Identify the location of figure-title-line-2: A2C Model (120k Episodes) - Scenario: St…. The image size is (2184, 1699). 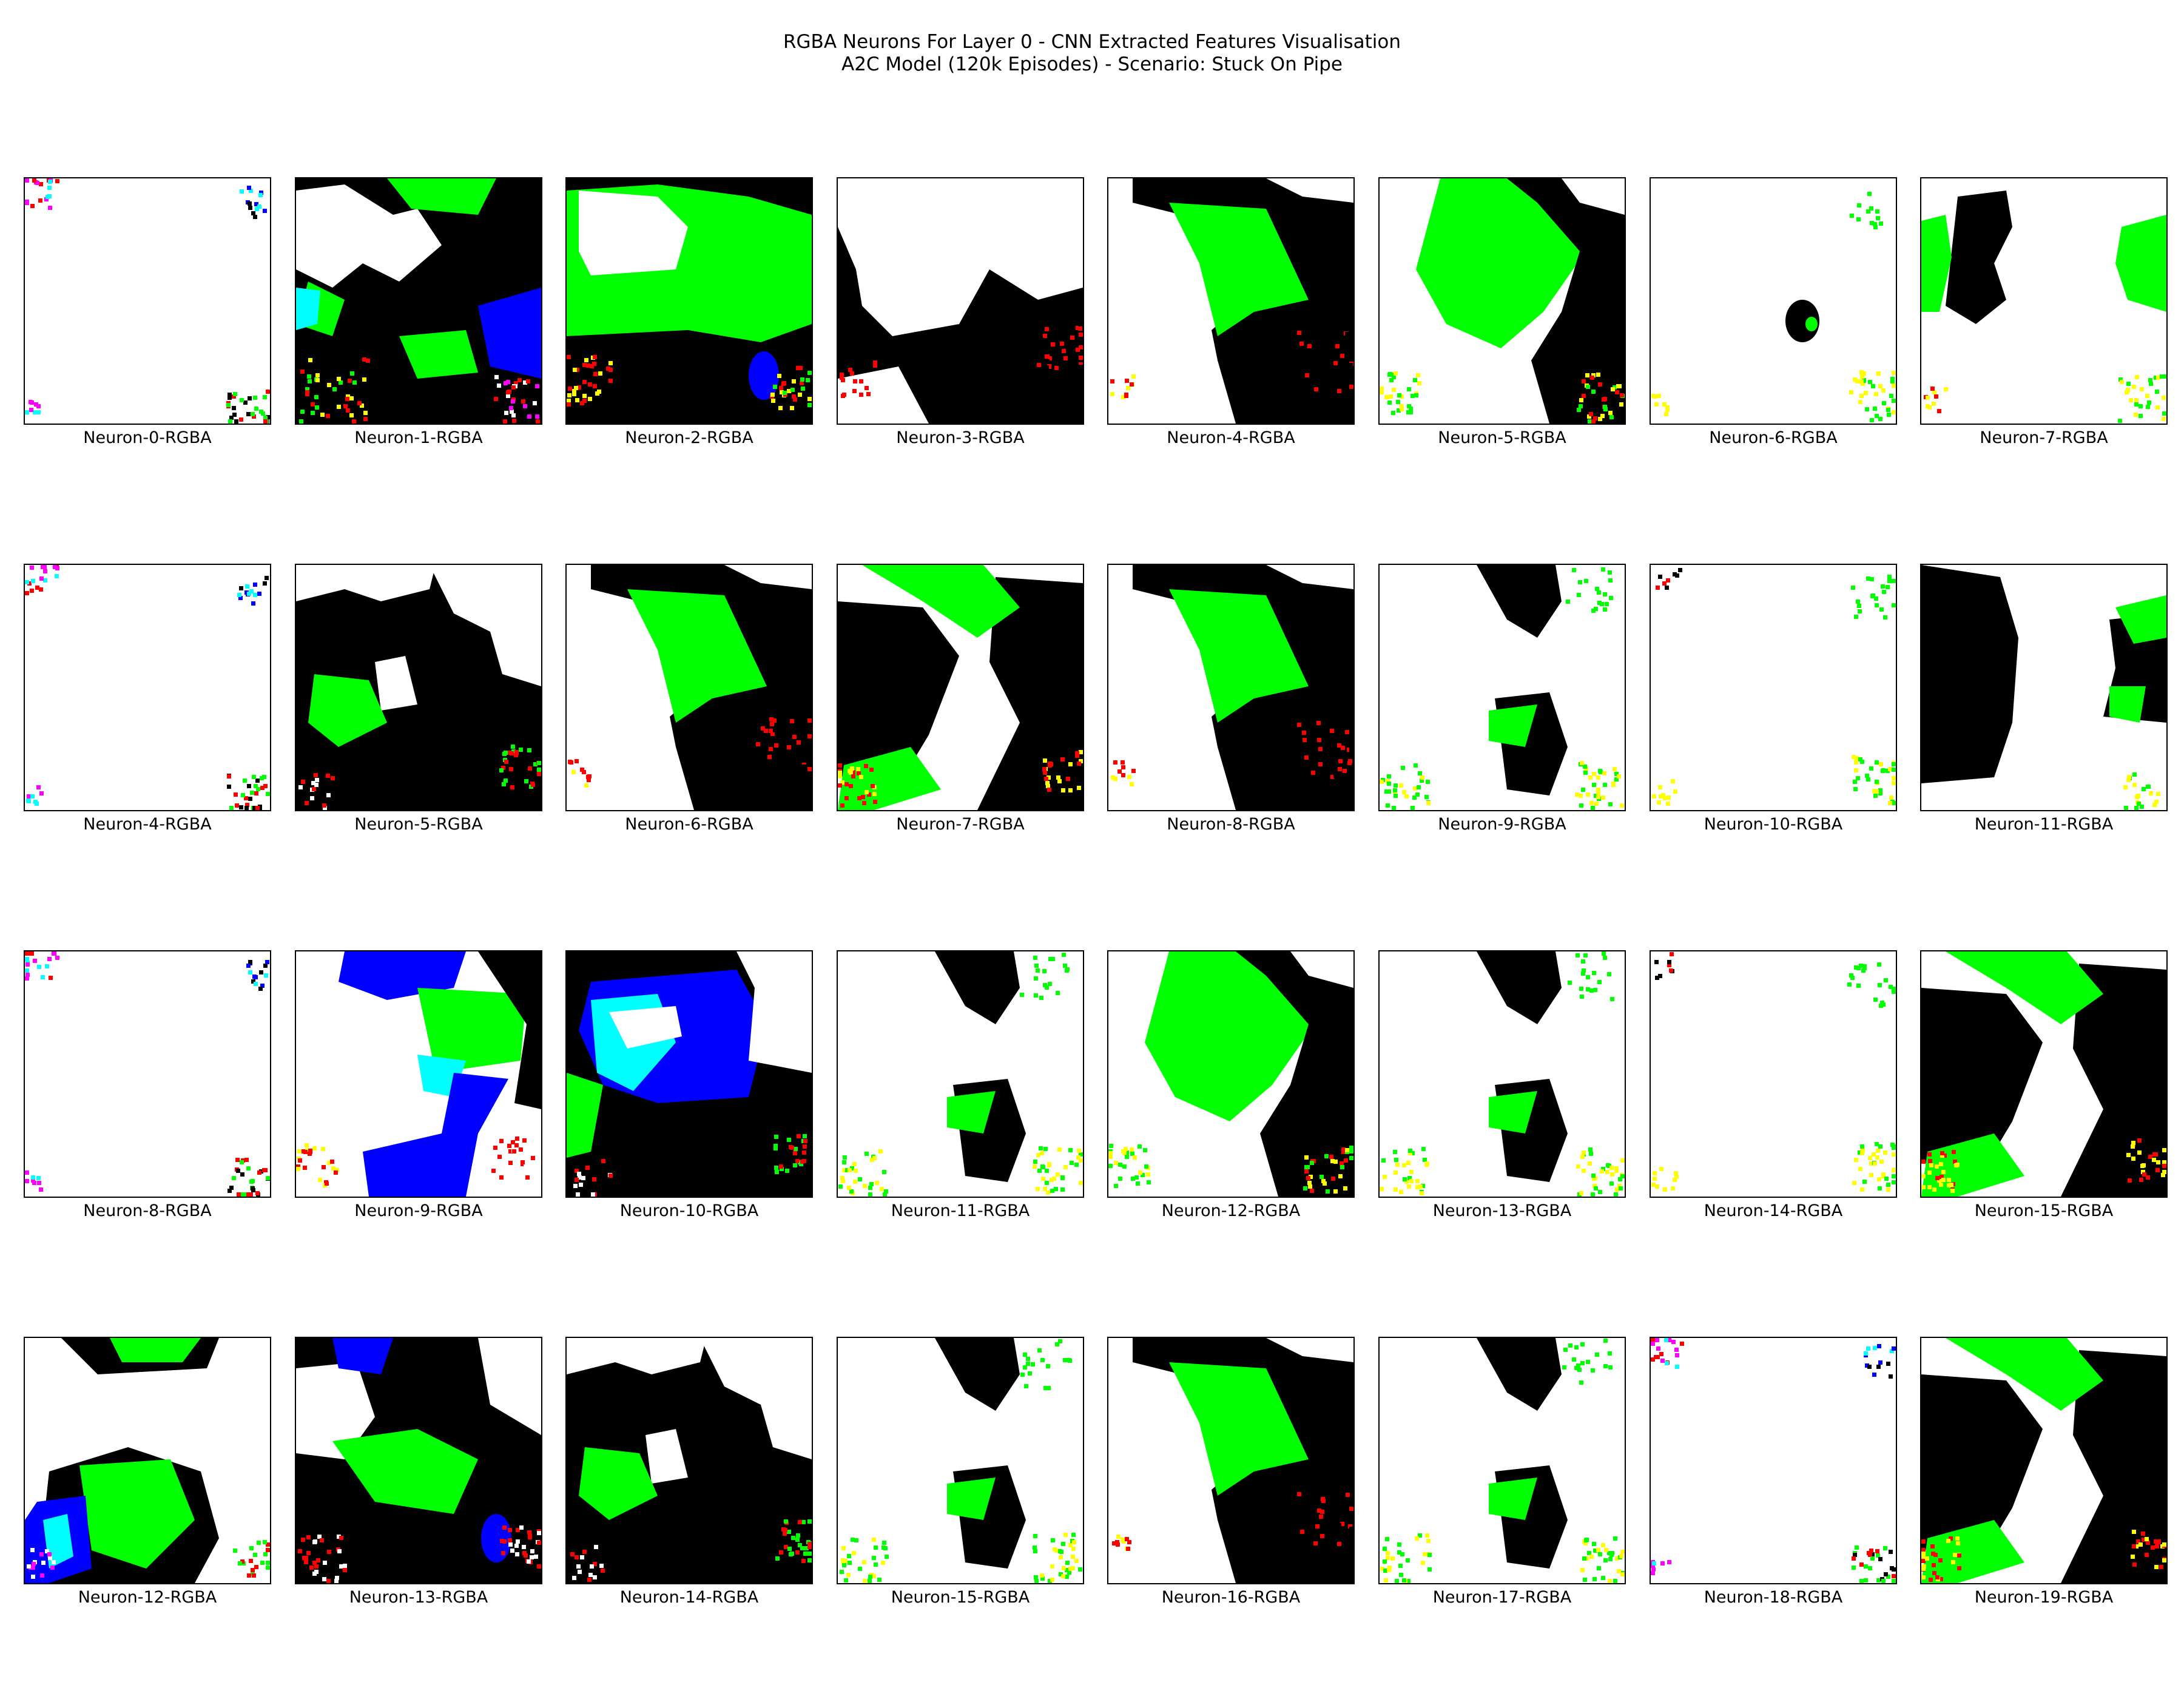
(1092, 64).